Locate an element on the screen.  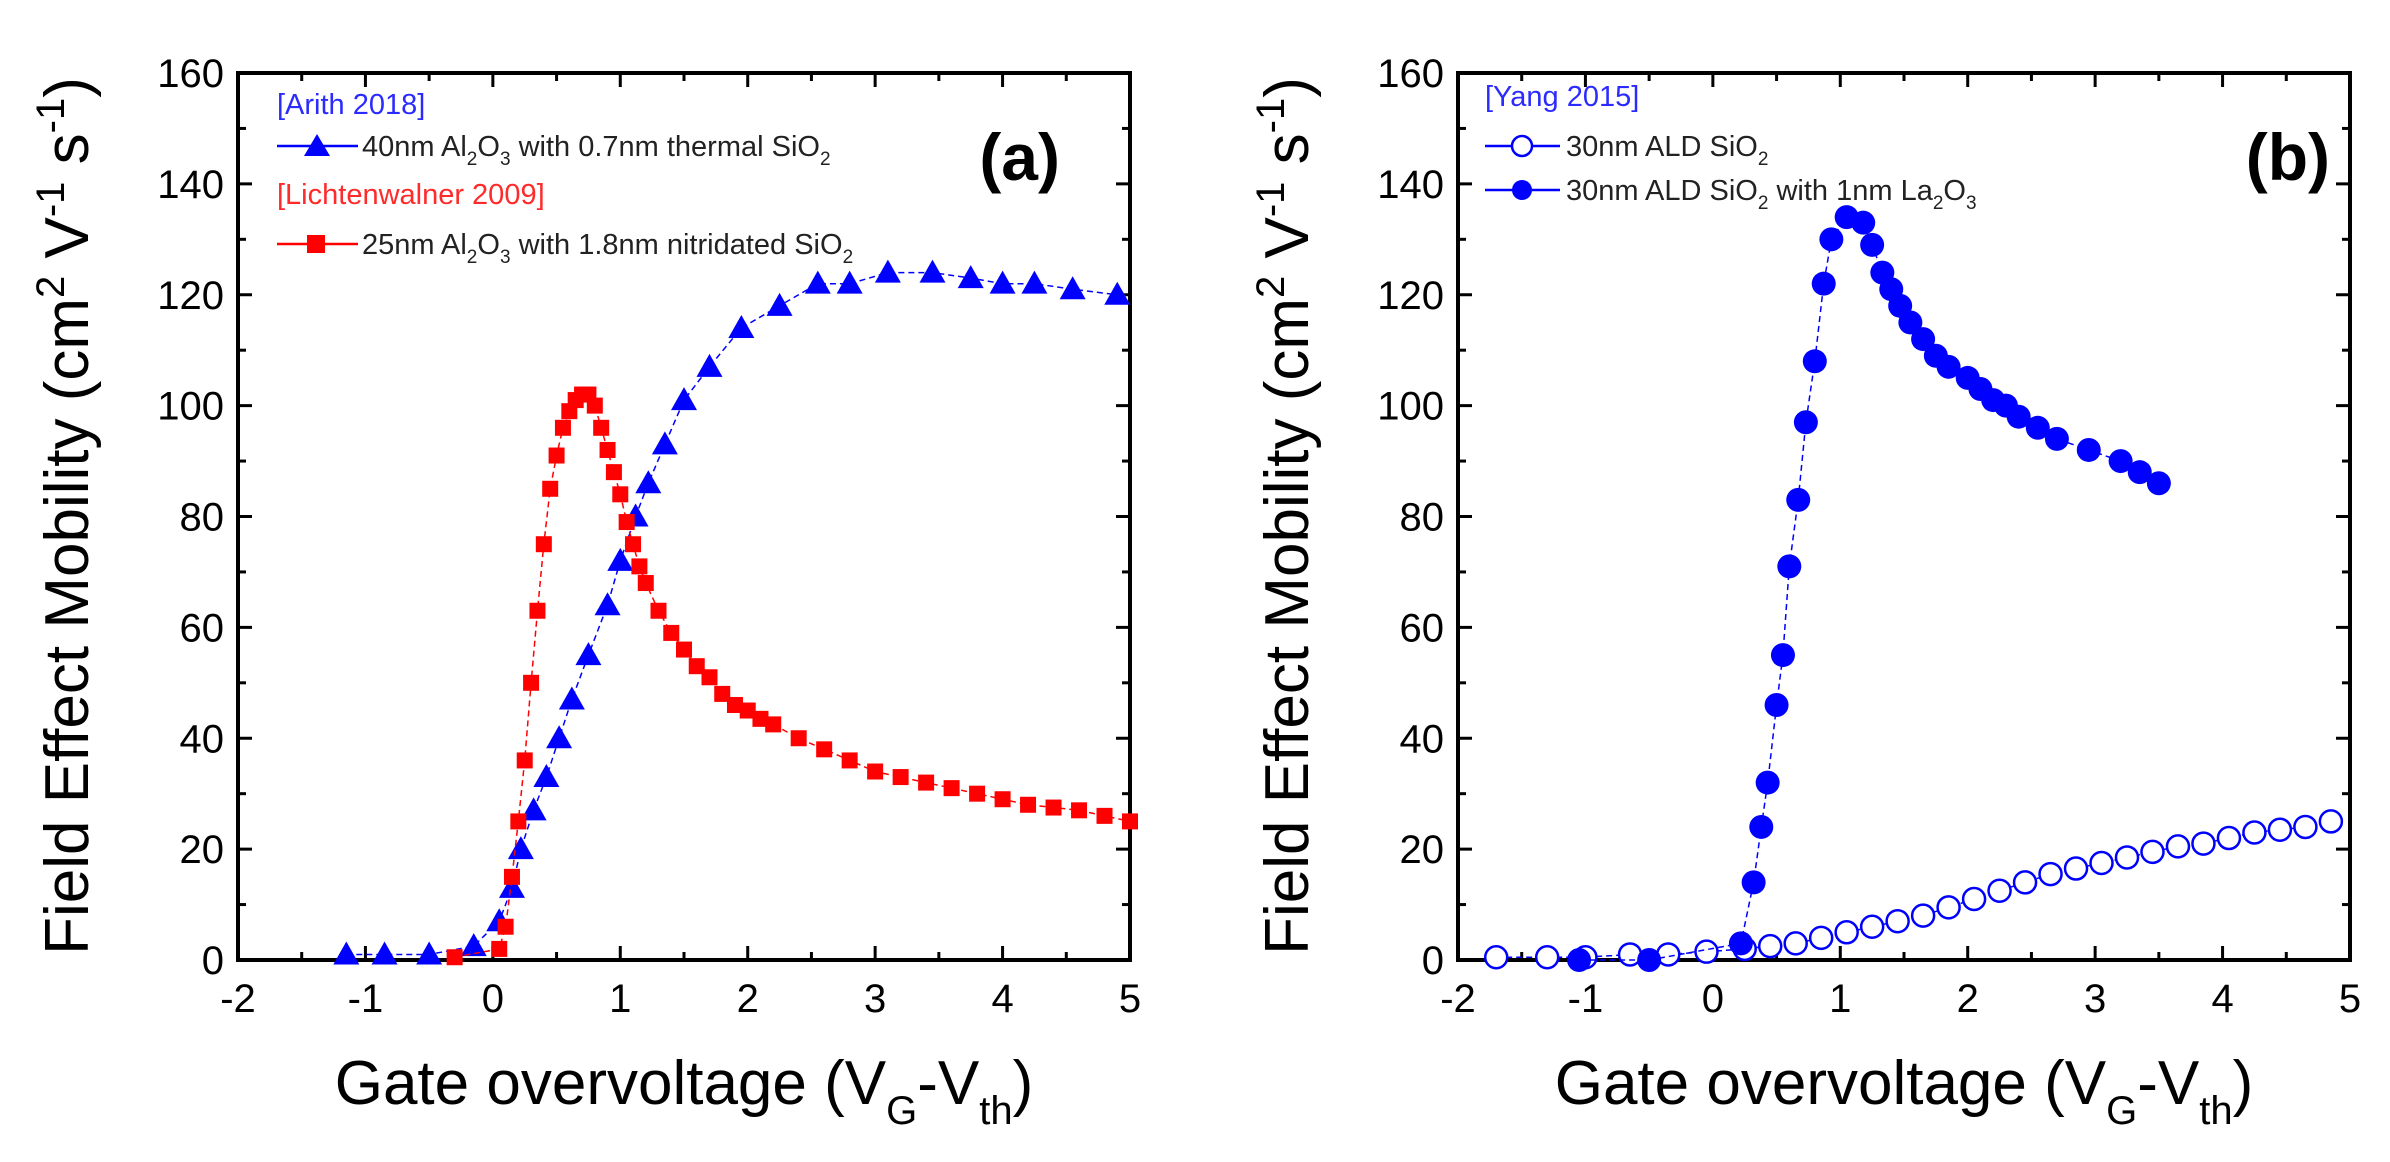
legend-text: with 0.7nm thermal SiO is located at coordinates (665, 147).